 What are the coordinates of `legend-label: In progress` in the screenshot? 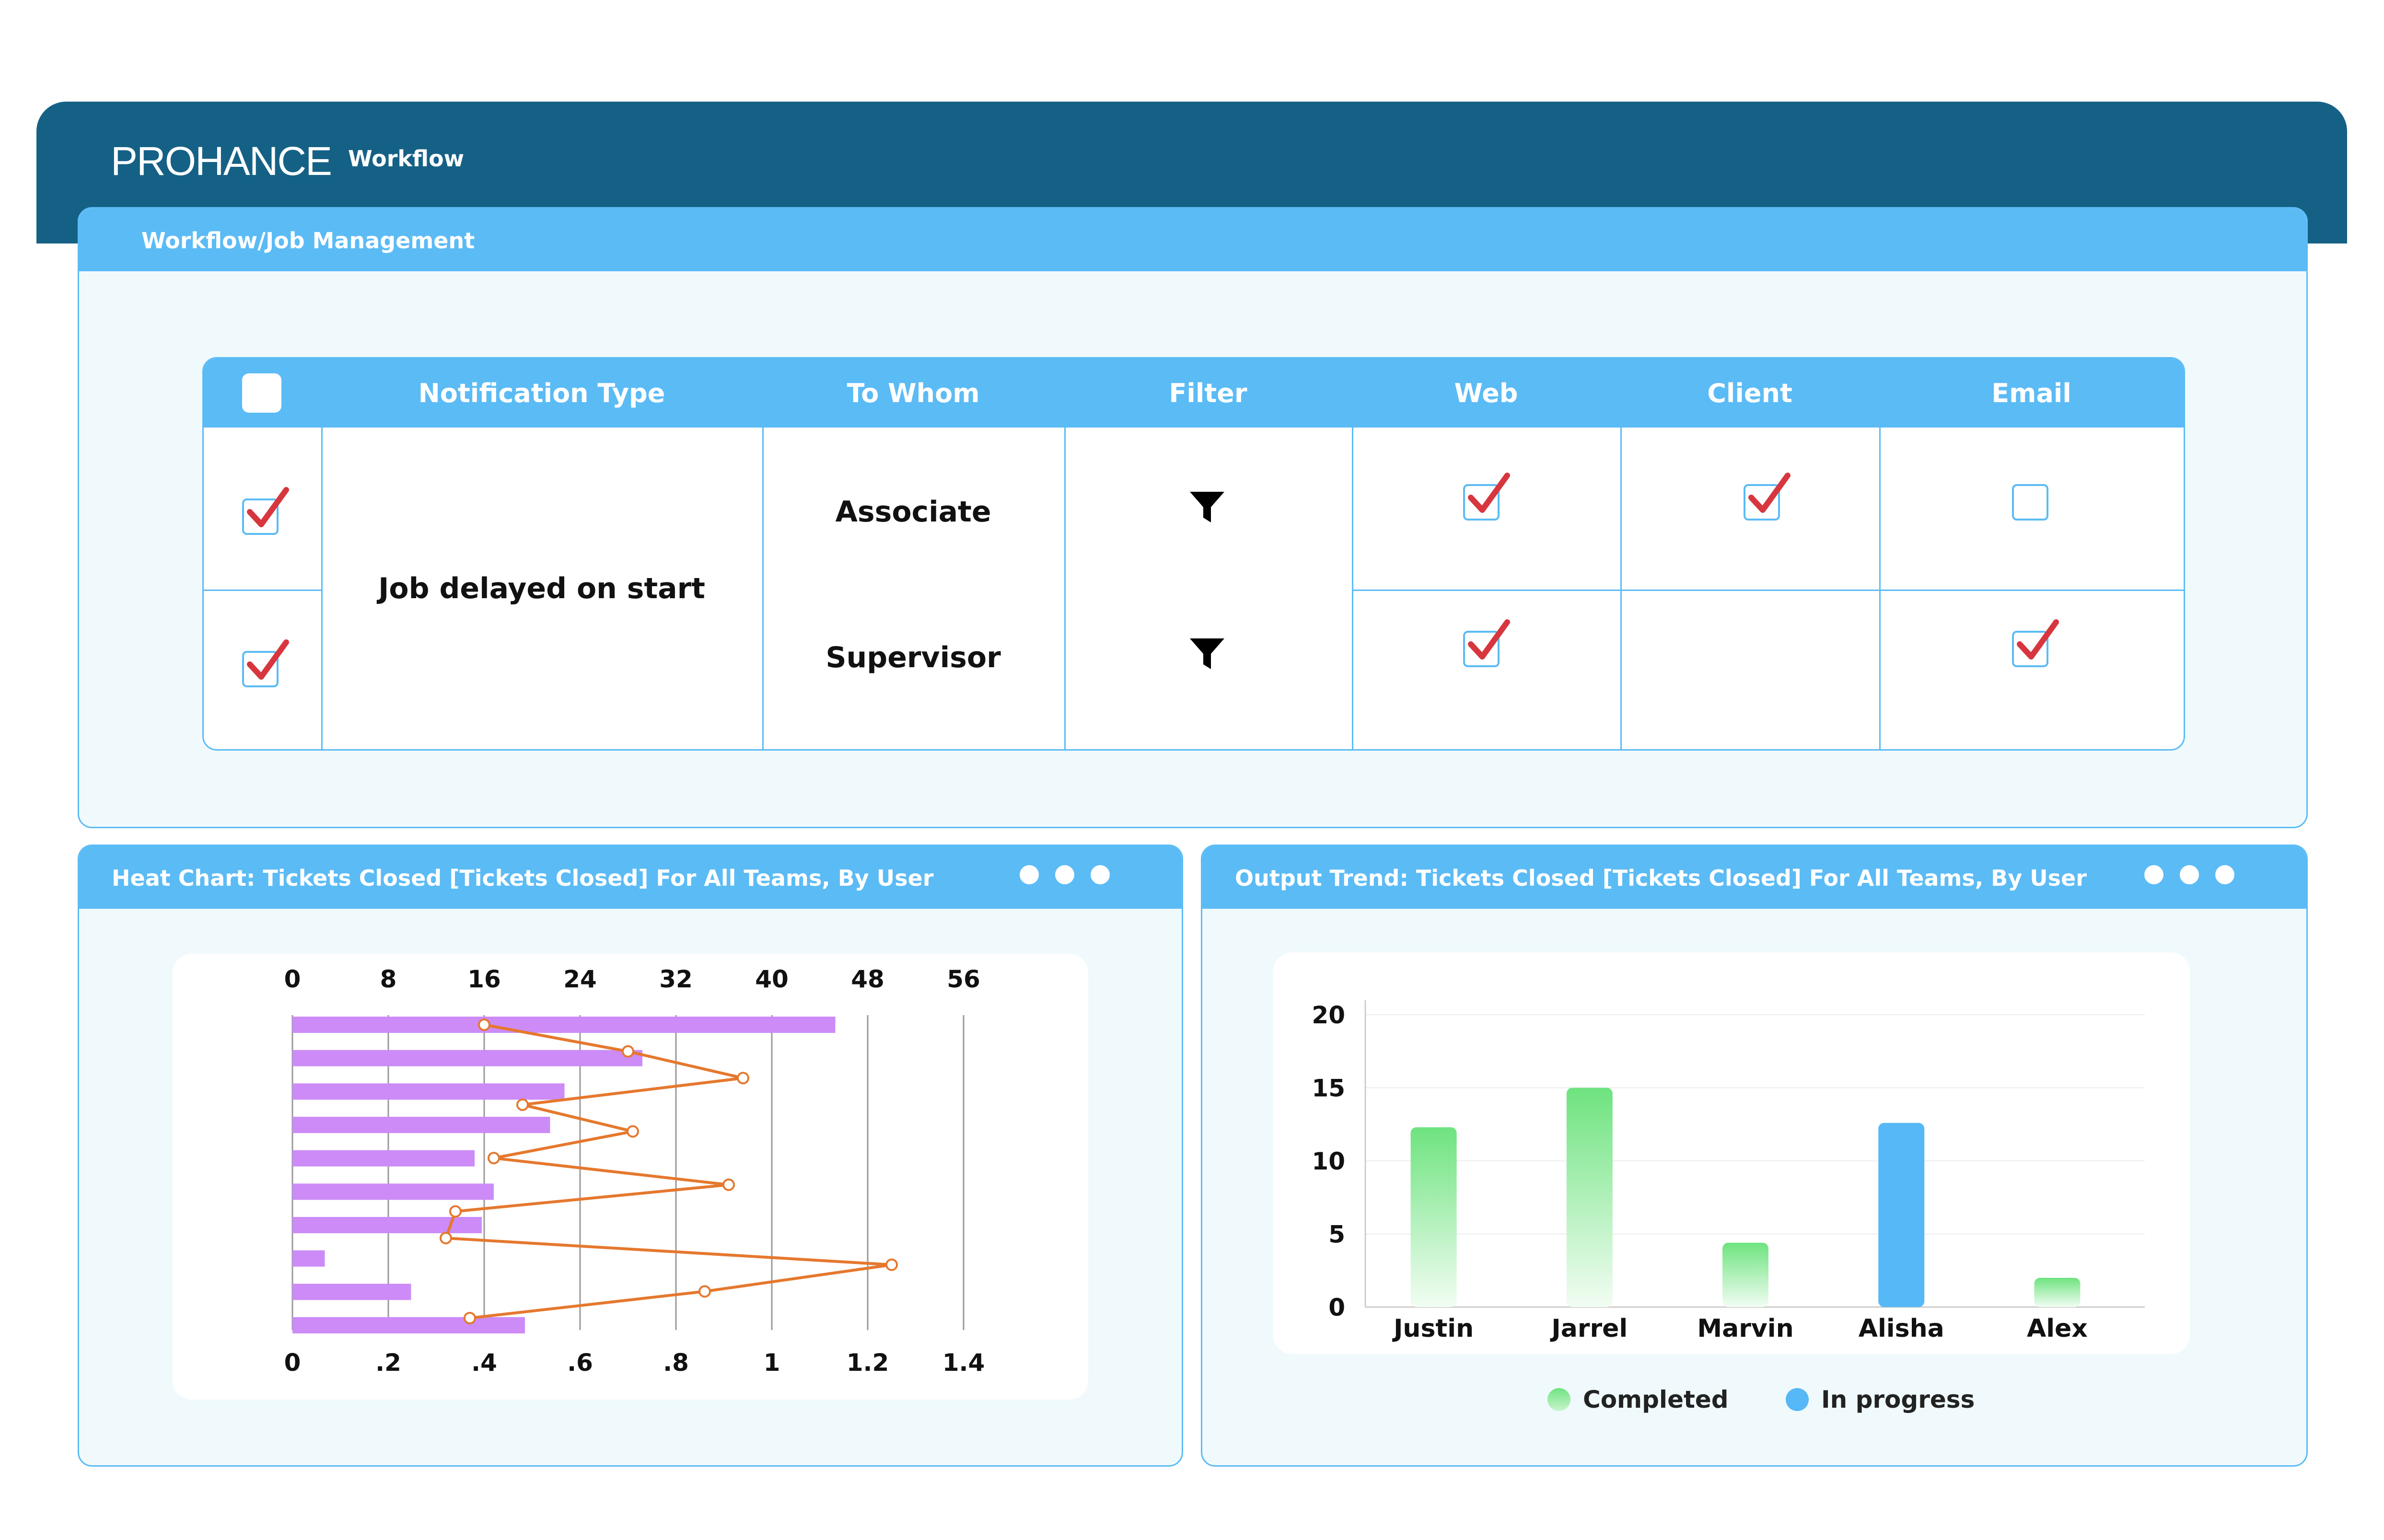 It's located at (1898, 1399).